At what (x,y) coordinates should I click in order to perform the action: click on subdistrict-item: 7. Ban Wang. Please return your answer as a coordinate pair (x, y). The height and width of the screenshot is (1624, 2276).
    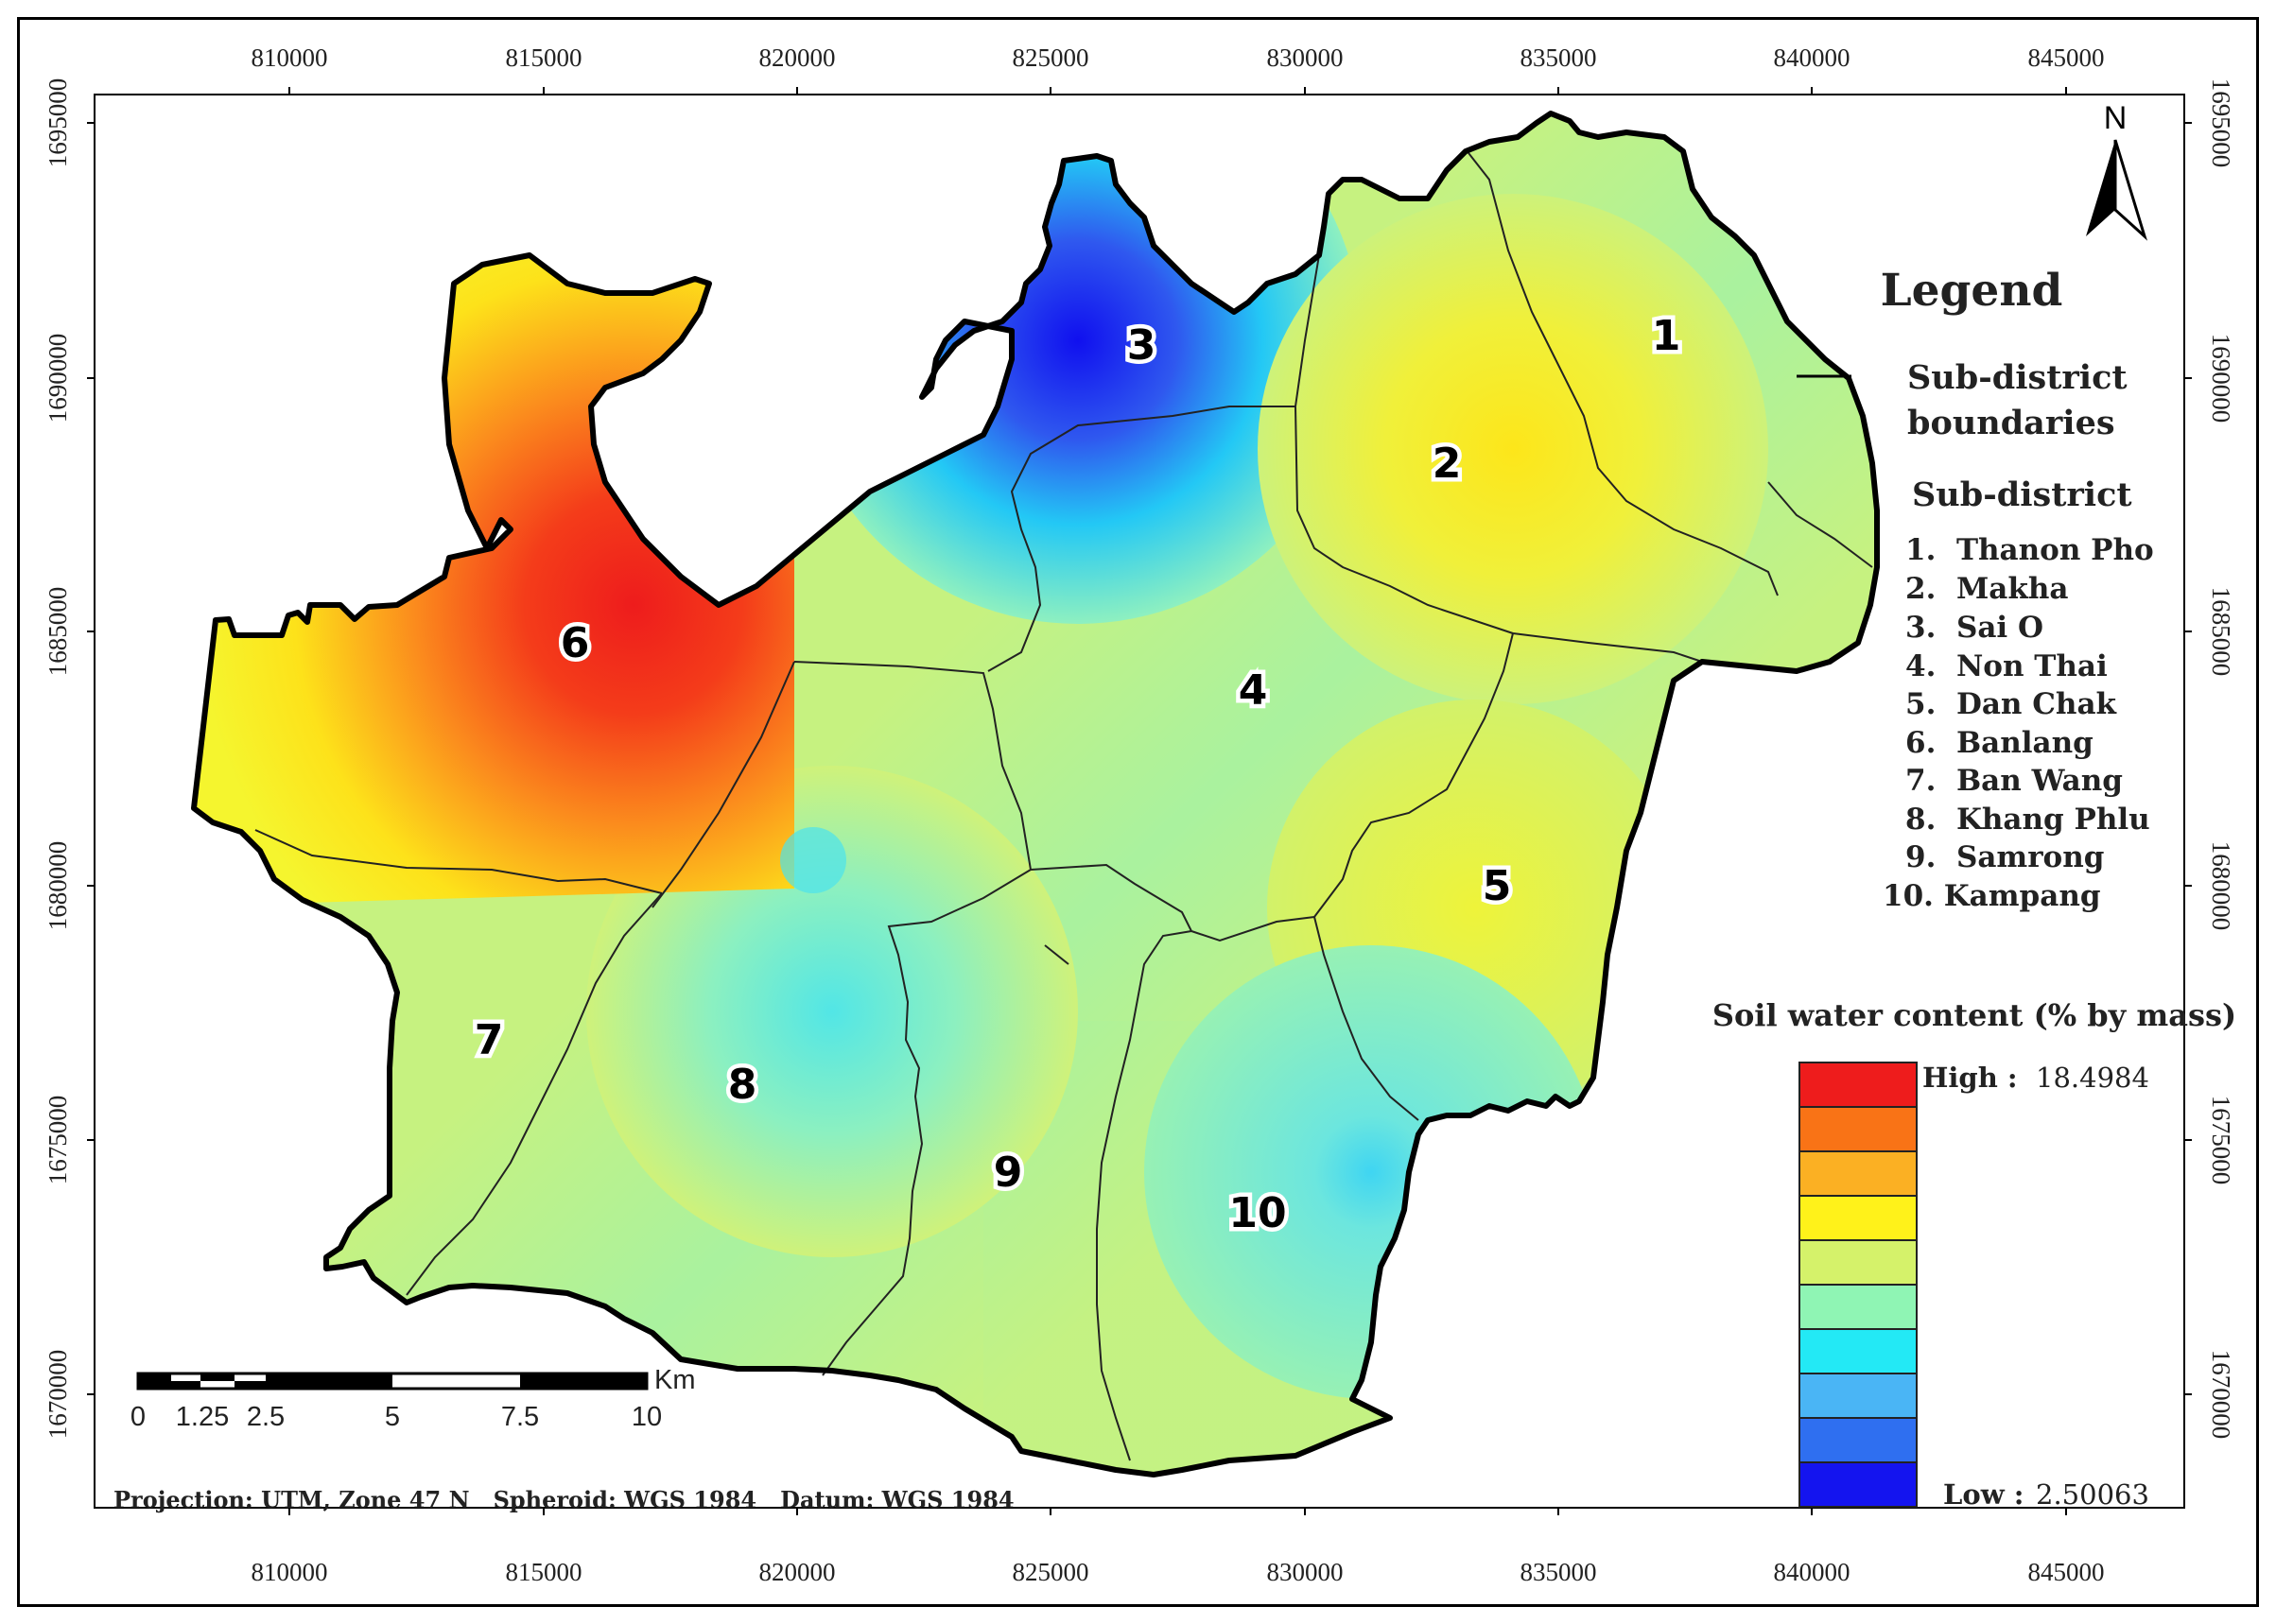
    Looking at the image, I should click on (2014, 781).